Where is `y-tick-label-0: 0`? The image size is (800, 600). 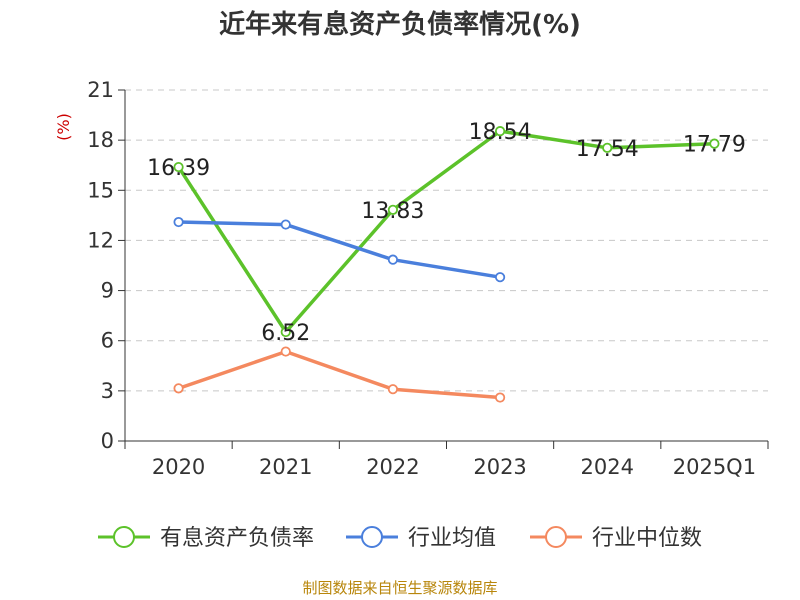 y-tick-label-0: 0 is located at coordinates (107, 441).